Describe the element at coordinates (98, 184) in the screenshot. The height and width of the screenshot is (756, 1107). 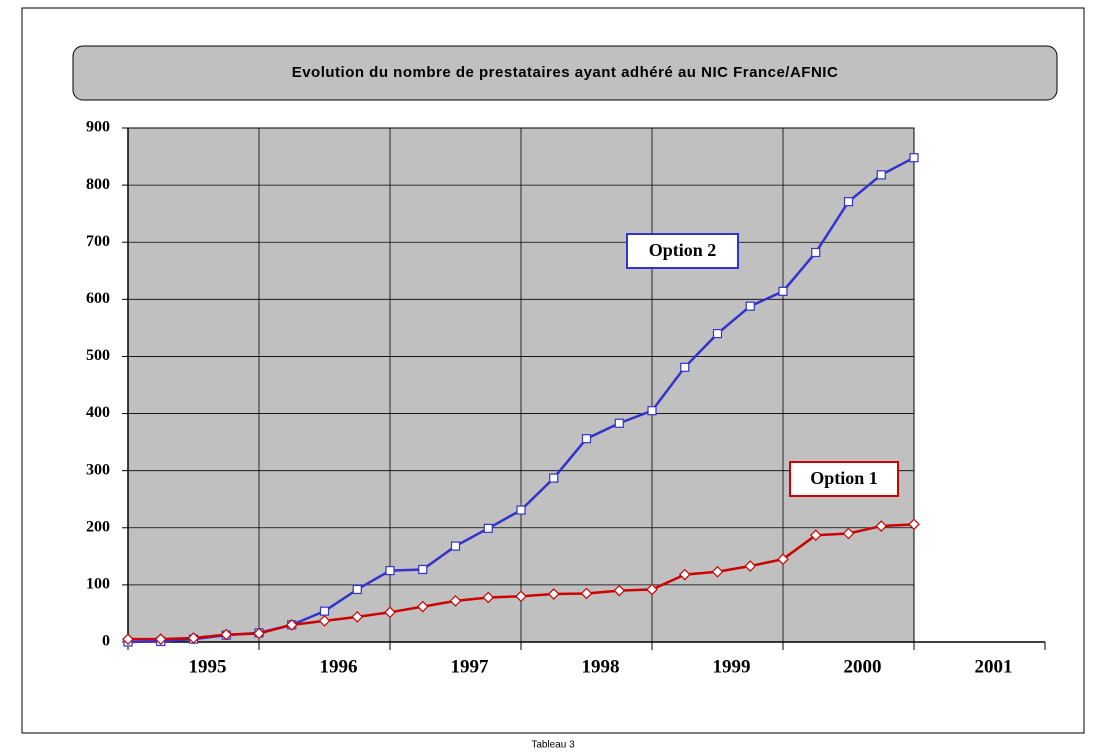
I see `y-tick-label: 800` at that location.